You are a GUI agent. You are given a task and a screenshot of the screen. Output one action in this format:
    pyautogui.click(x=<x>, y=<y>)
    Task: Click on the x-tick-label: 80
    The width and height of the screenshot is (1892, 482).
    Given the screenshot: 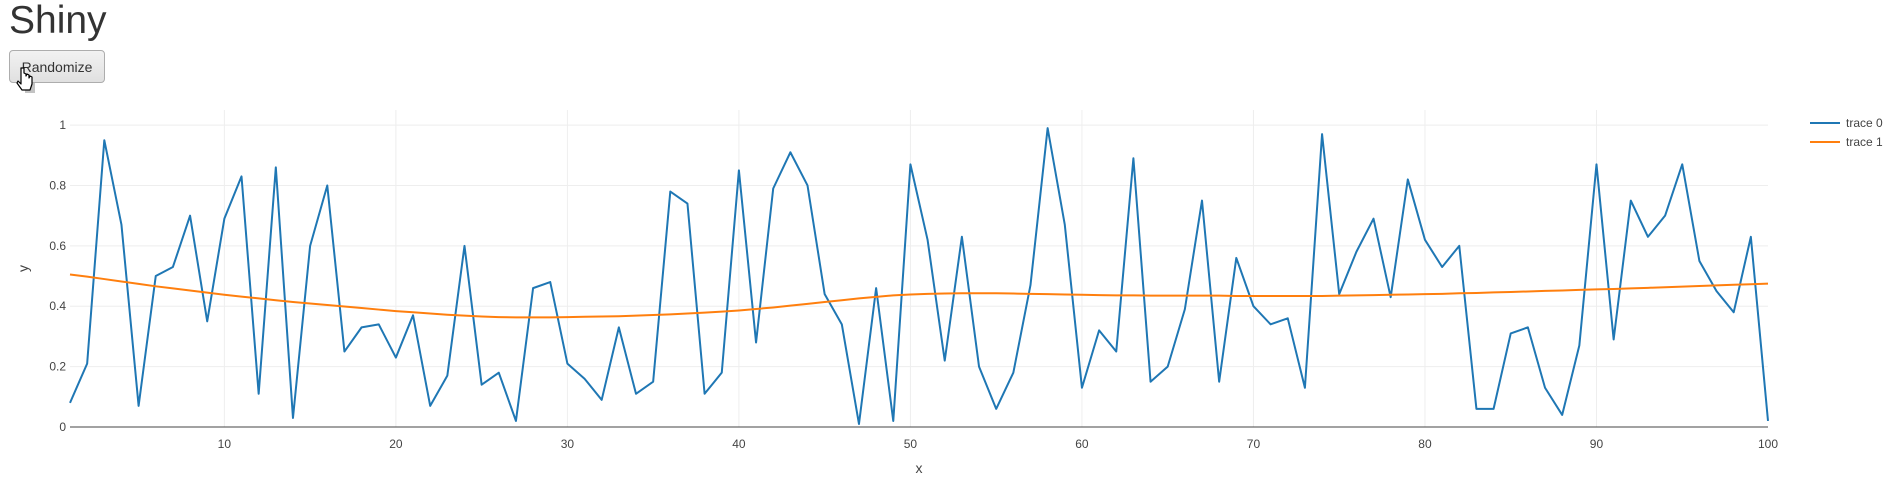 What is the action you would take?
    pyautogui.click(x=1425, y=444)
    